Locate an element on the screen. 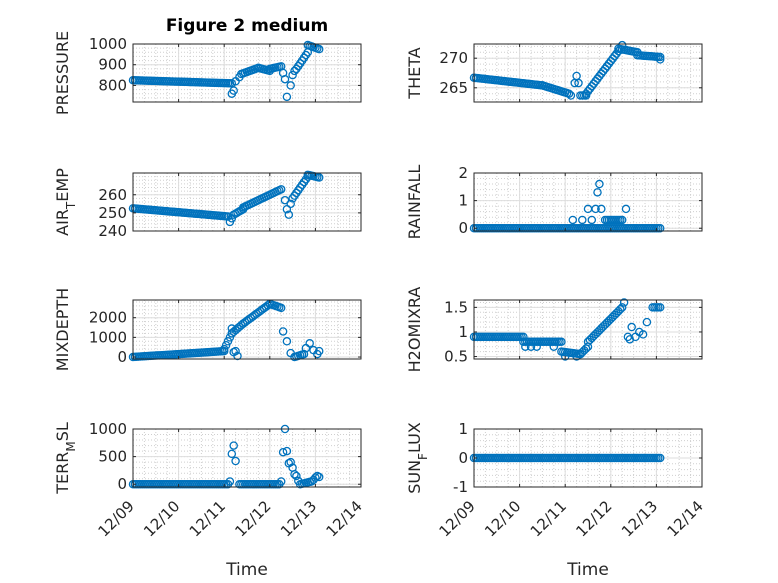 Image resolution: width=778 pixels, height=583 pixels. figure-title: Figure 2 medium is located at coordinates (247, 26).